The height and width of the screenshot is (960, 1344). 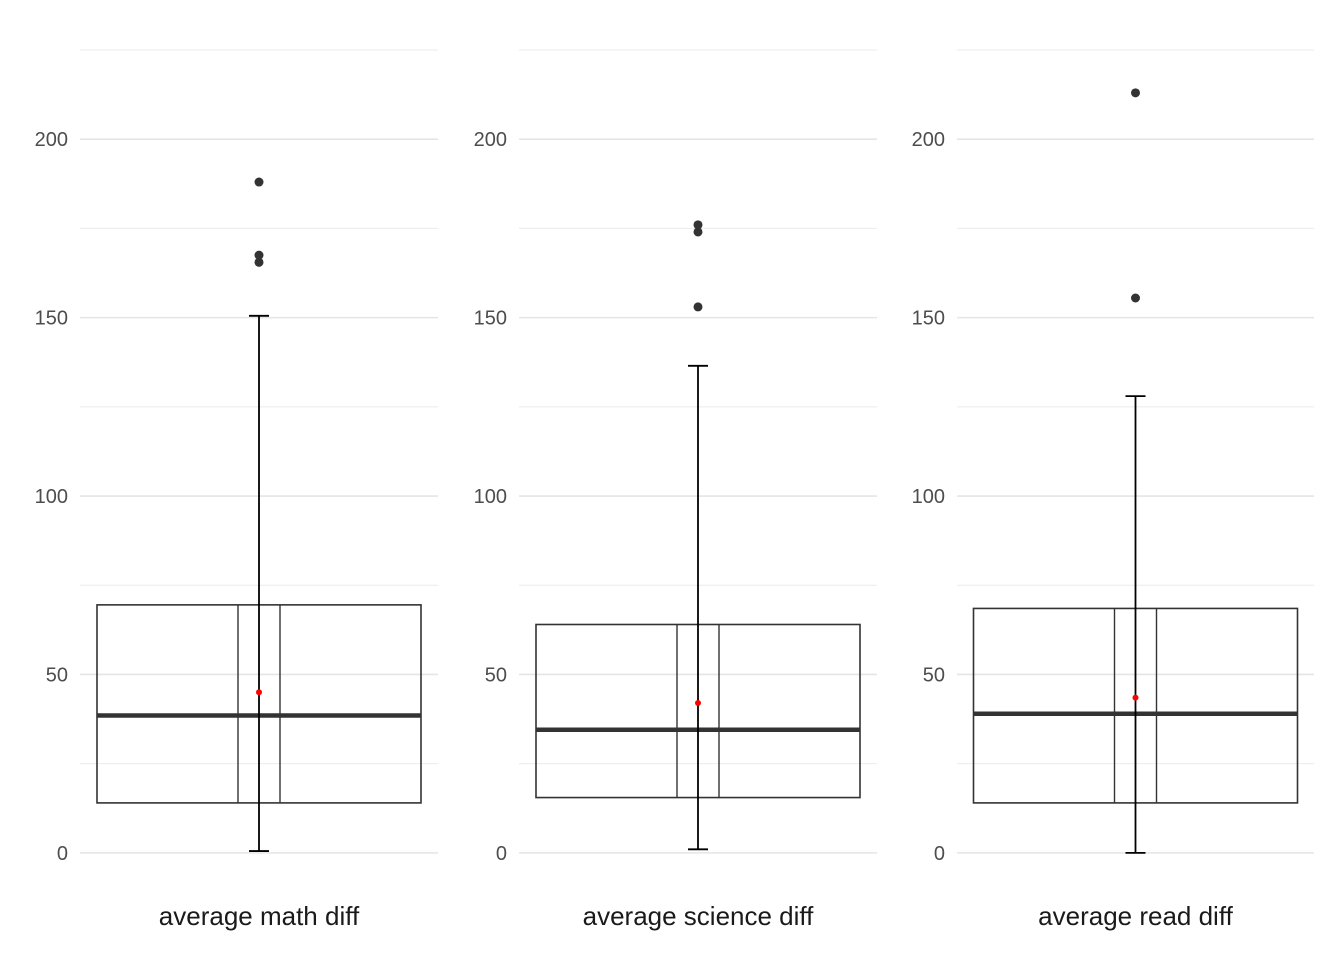 What do you see at coordinates (259, 916) in the screenshot?
I see `panel-label: average math diff` at bounding box center [259, 916].